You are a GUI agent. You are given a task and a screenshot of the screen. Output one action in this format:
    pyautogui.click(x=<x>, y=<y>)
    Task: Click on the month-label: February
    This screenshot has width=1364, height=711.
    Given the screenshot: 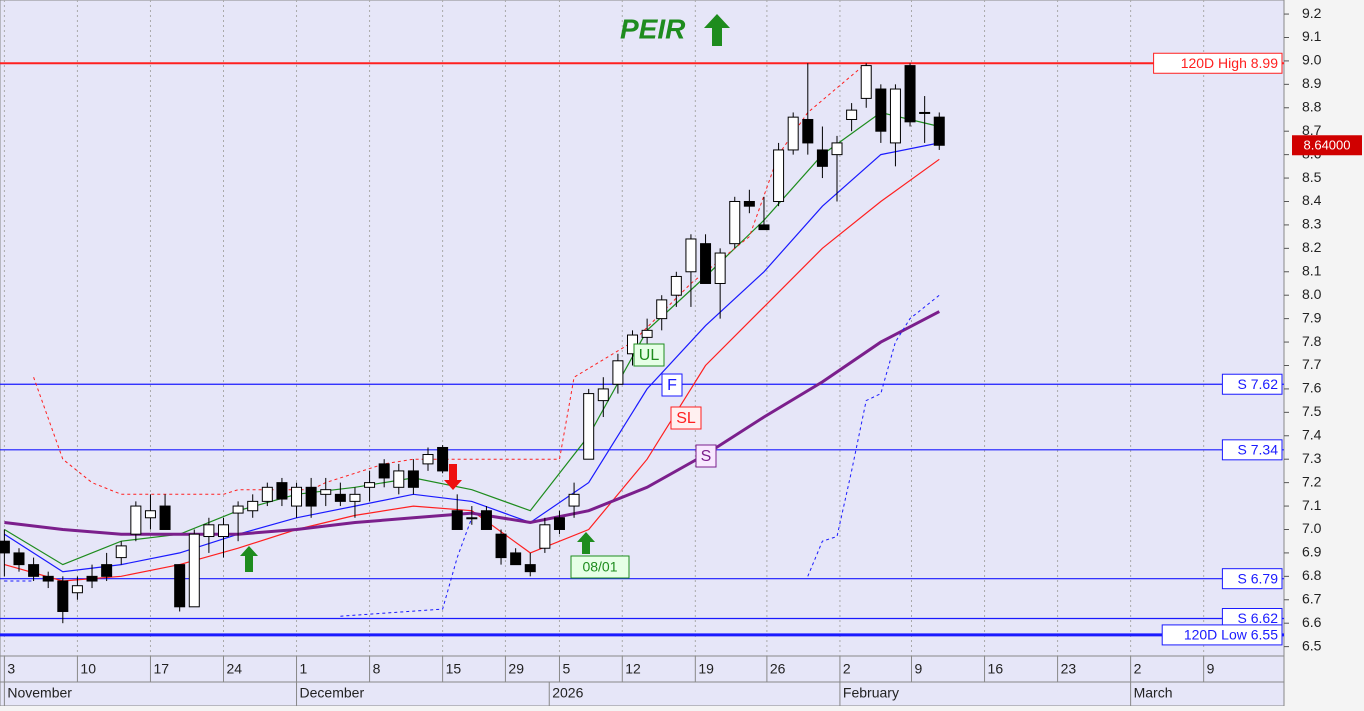 What is the action you would take?
    pyautogui.click(x=871, y=693)
    